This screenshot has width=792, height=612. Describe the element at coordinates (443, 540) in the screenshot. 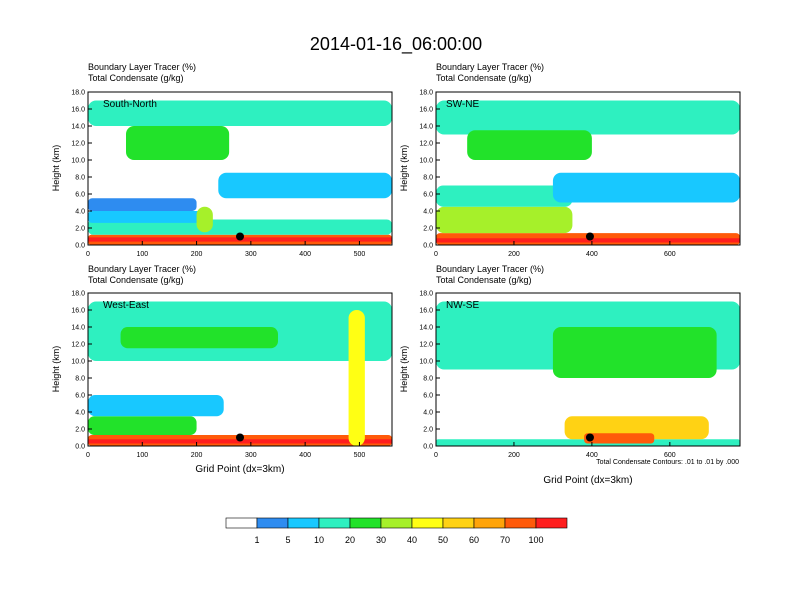

I see `colorbar-label: 50` at that location.